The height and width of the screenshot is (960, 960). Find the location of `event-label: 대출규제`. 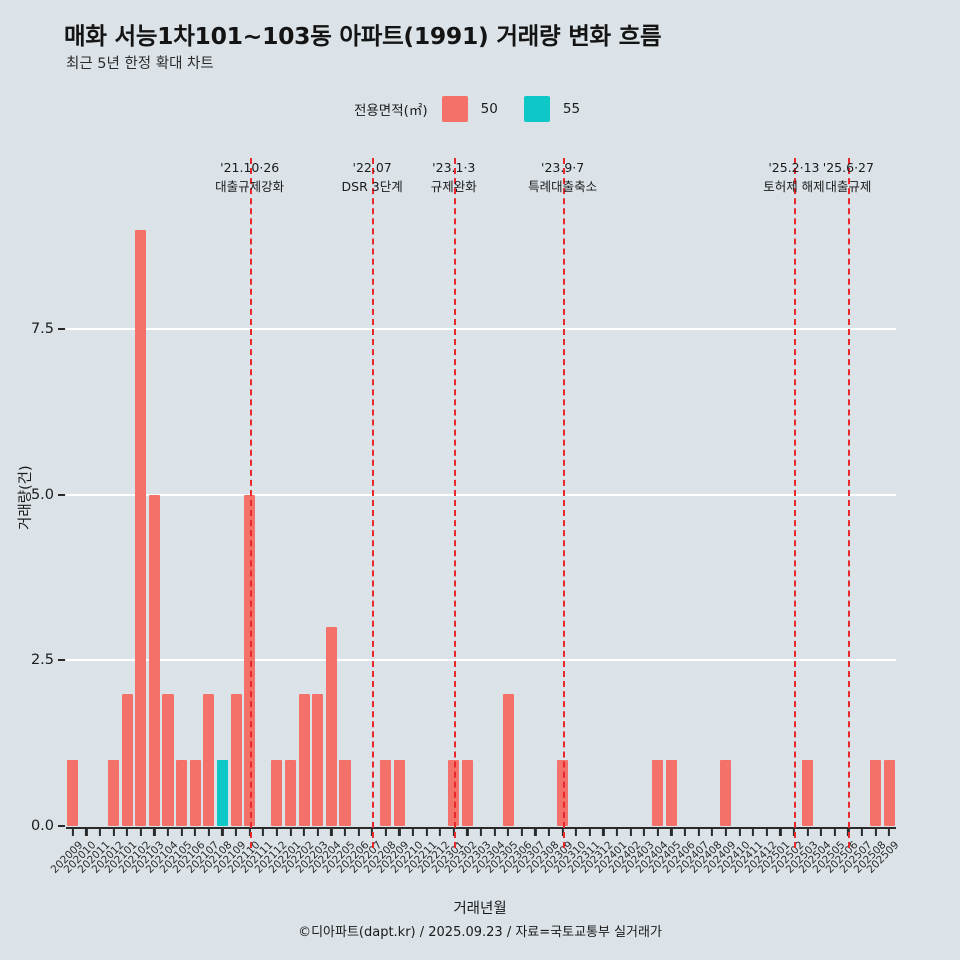

event-label: 대출규제 is located at coordinates (848, 187).